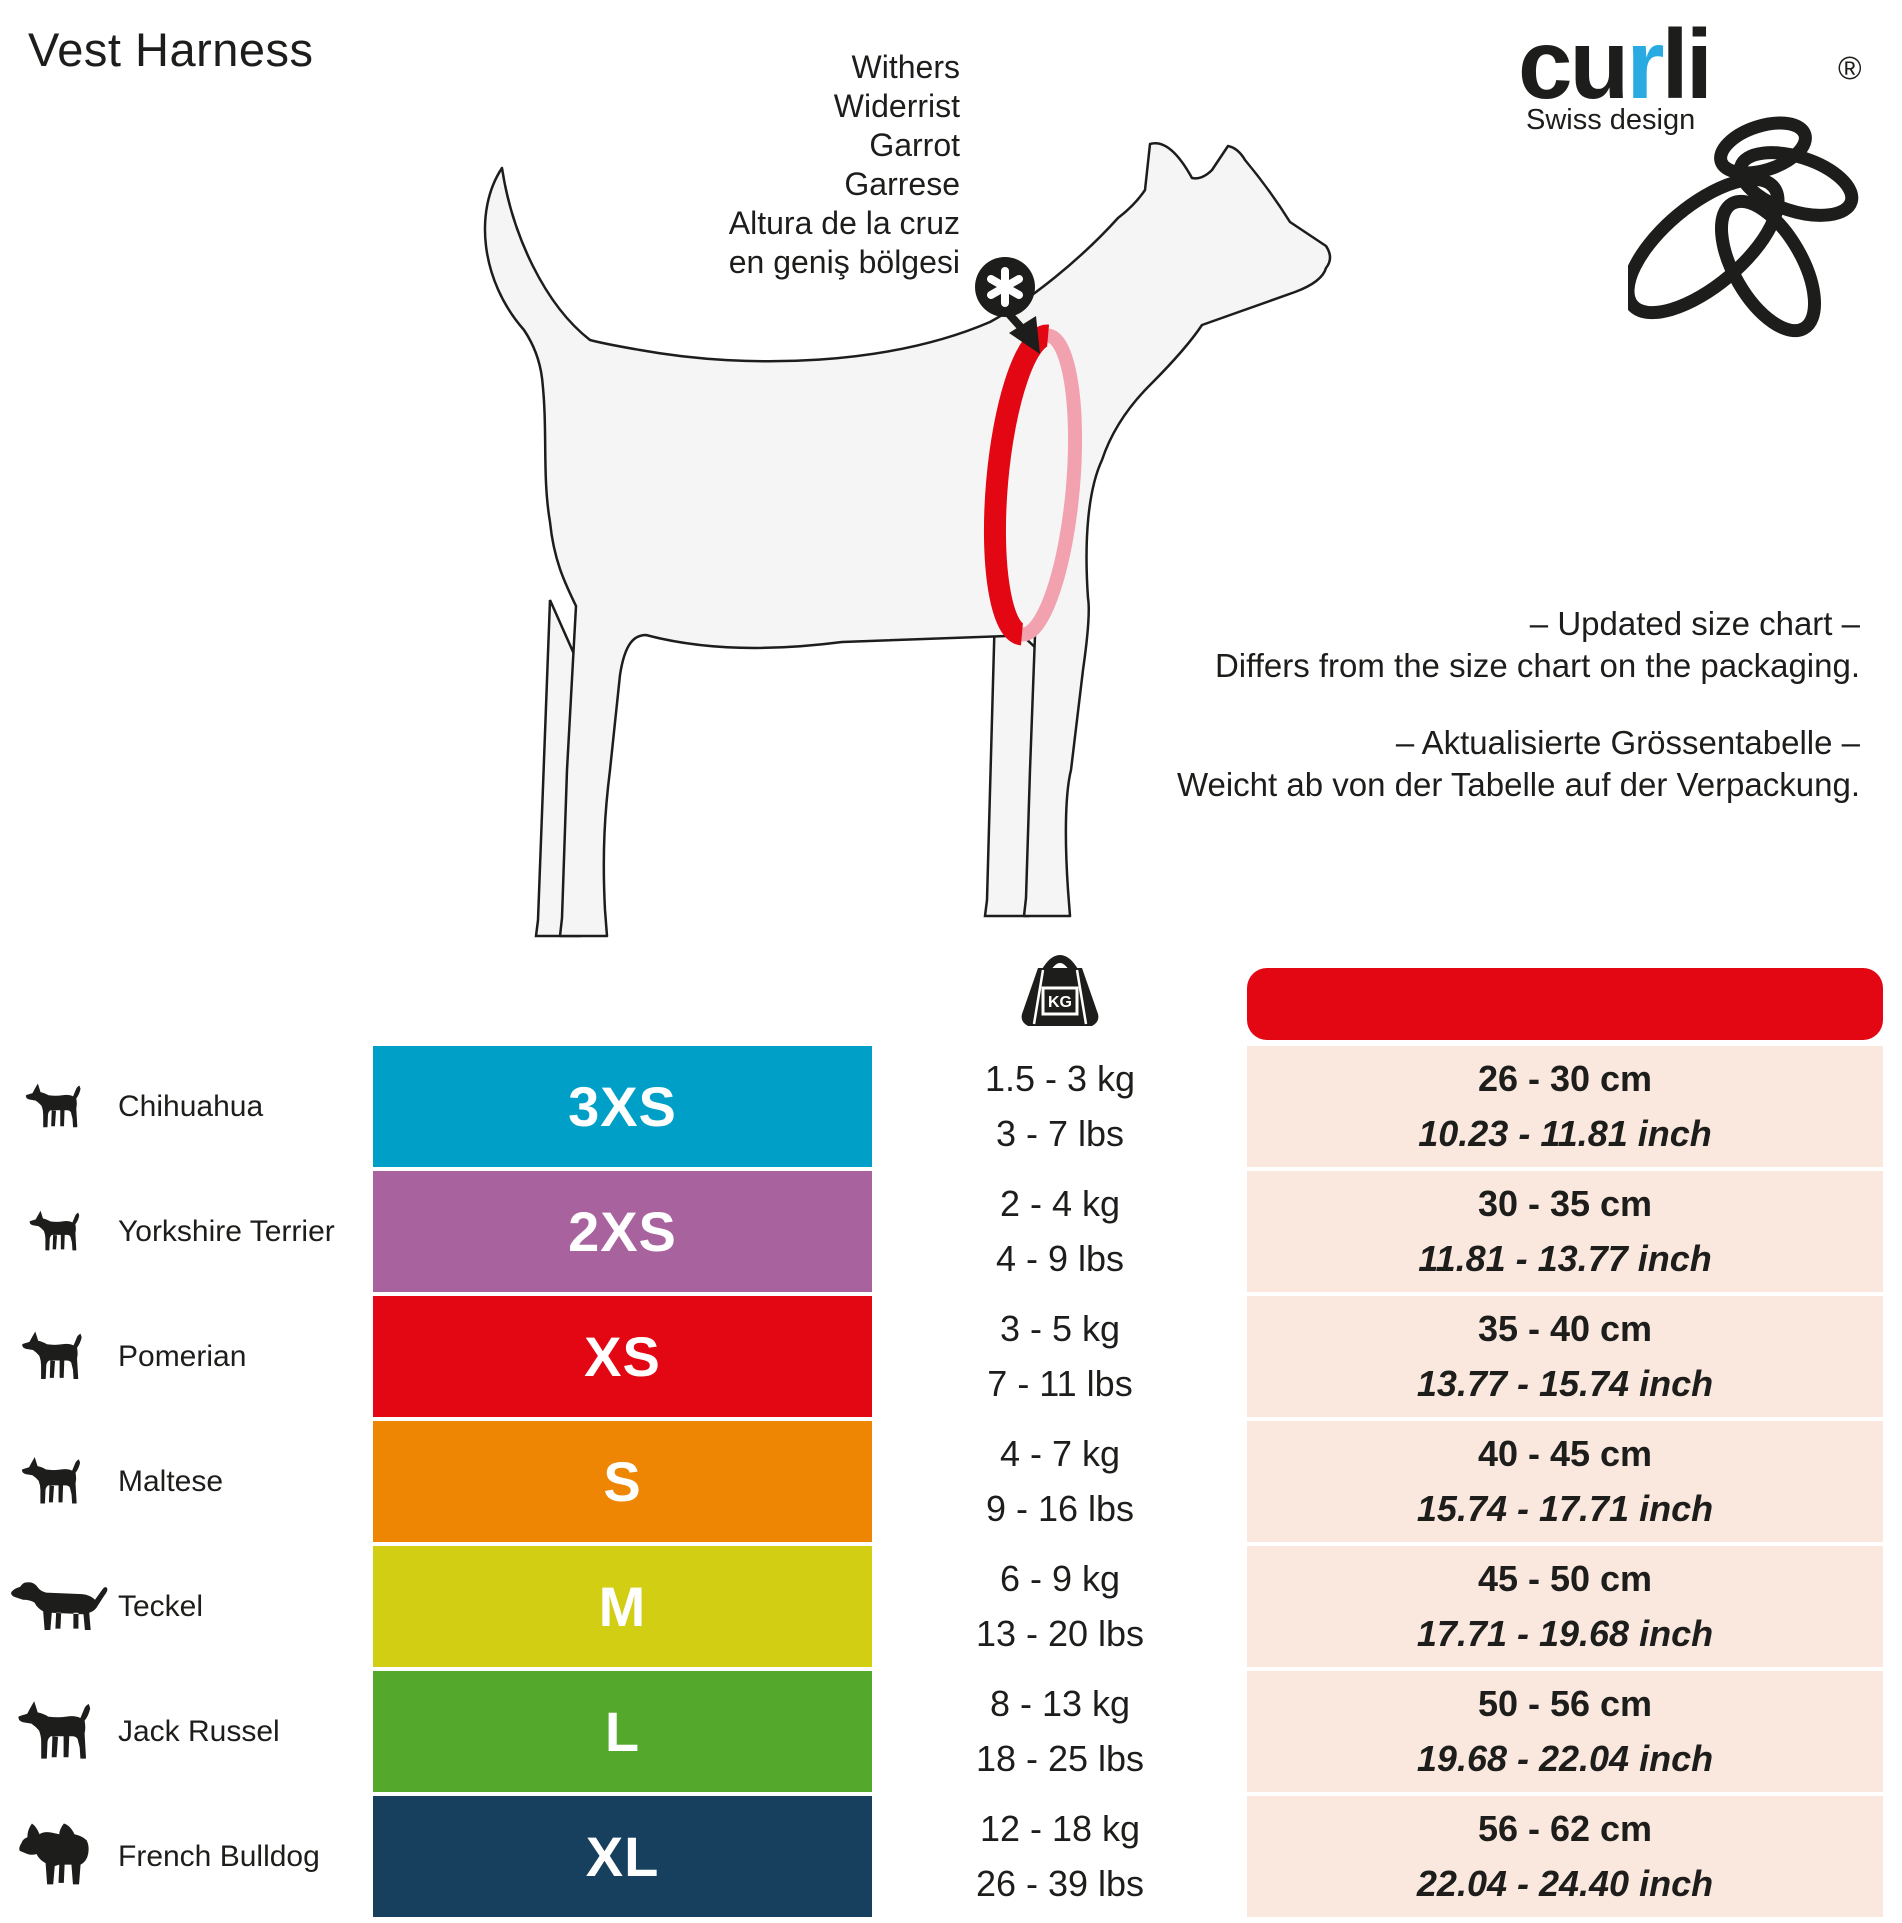 This screenshot has height=1923, width=1902. Describe the element at coordinates (1565, 1633) in the screenshot. I see `girth-inch: 17.71 - 19.68 inch` at that location.